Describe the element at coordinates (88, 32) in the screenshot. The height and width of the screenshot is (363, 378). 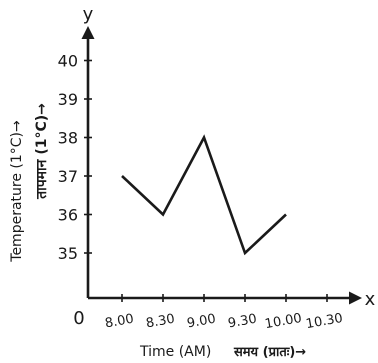
I see `y-axis-arrow` at that location.